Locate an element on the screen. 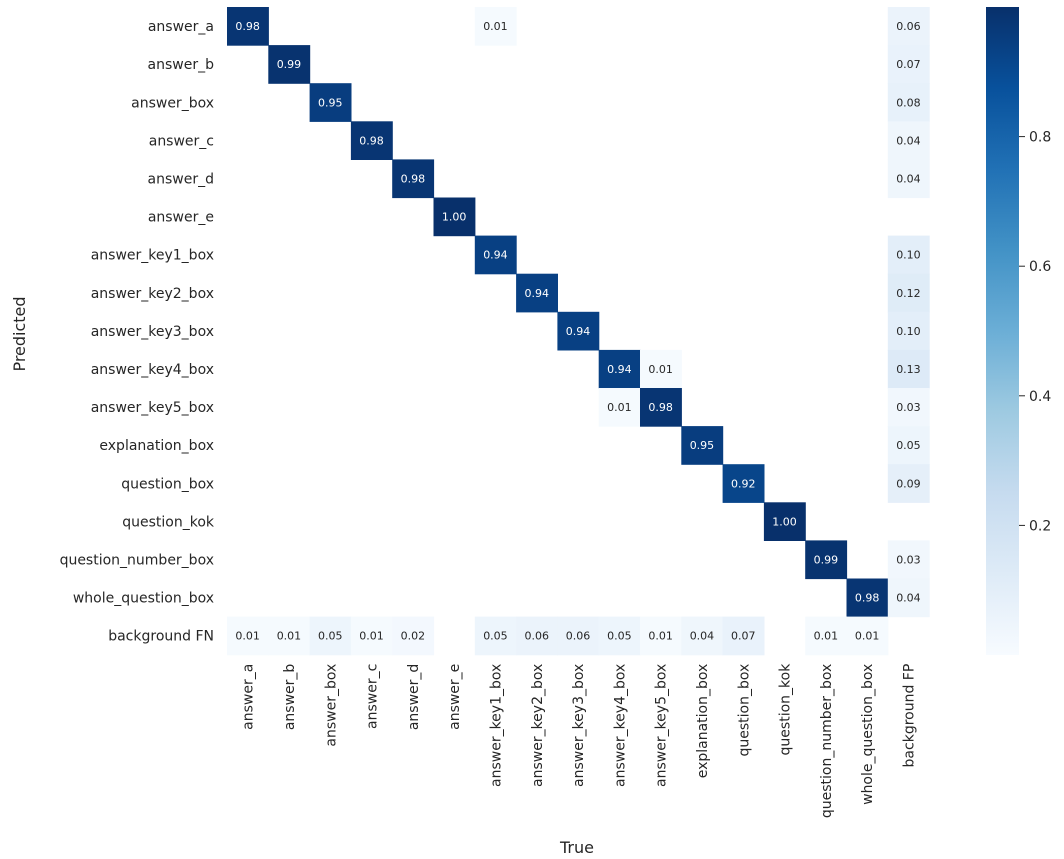 The height and width of the screenshot is (859, 1064). colorbar-ticks: 0.2 0.4 0.6 0.8 is located at coordinates (1035, 332).